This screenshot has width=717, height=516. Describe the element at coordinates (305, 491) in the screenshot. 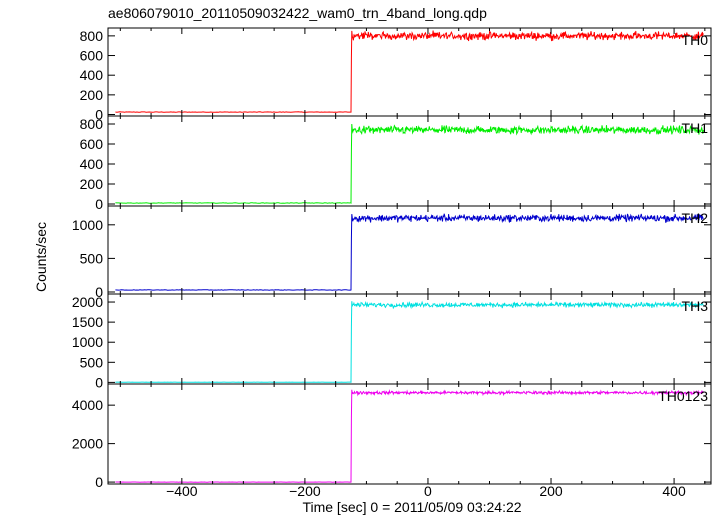

I see `x-tick-label: −200` at that location.